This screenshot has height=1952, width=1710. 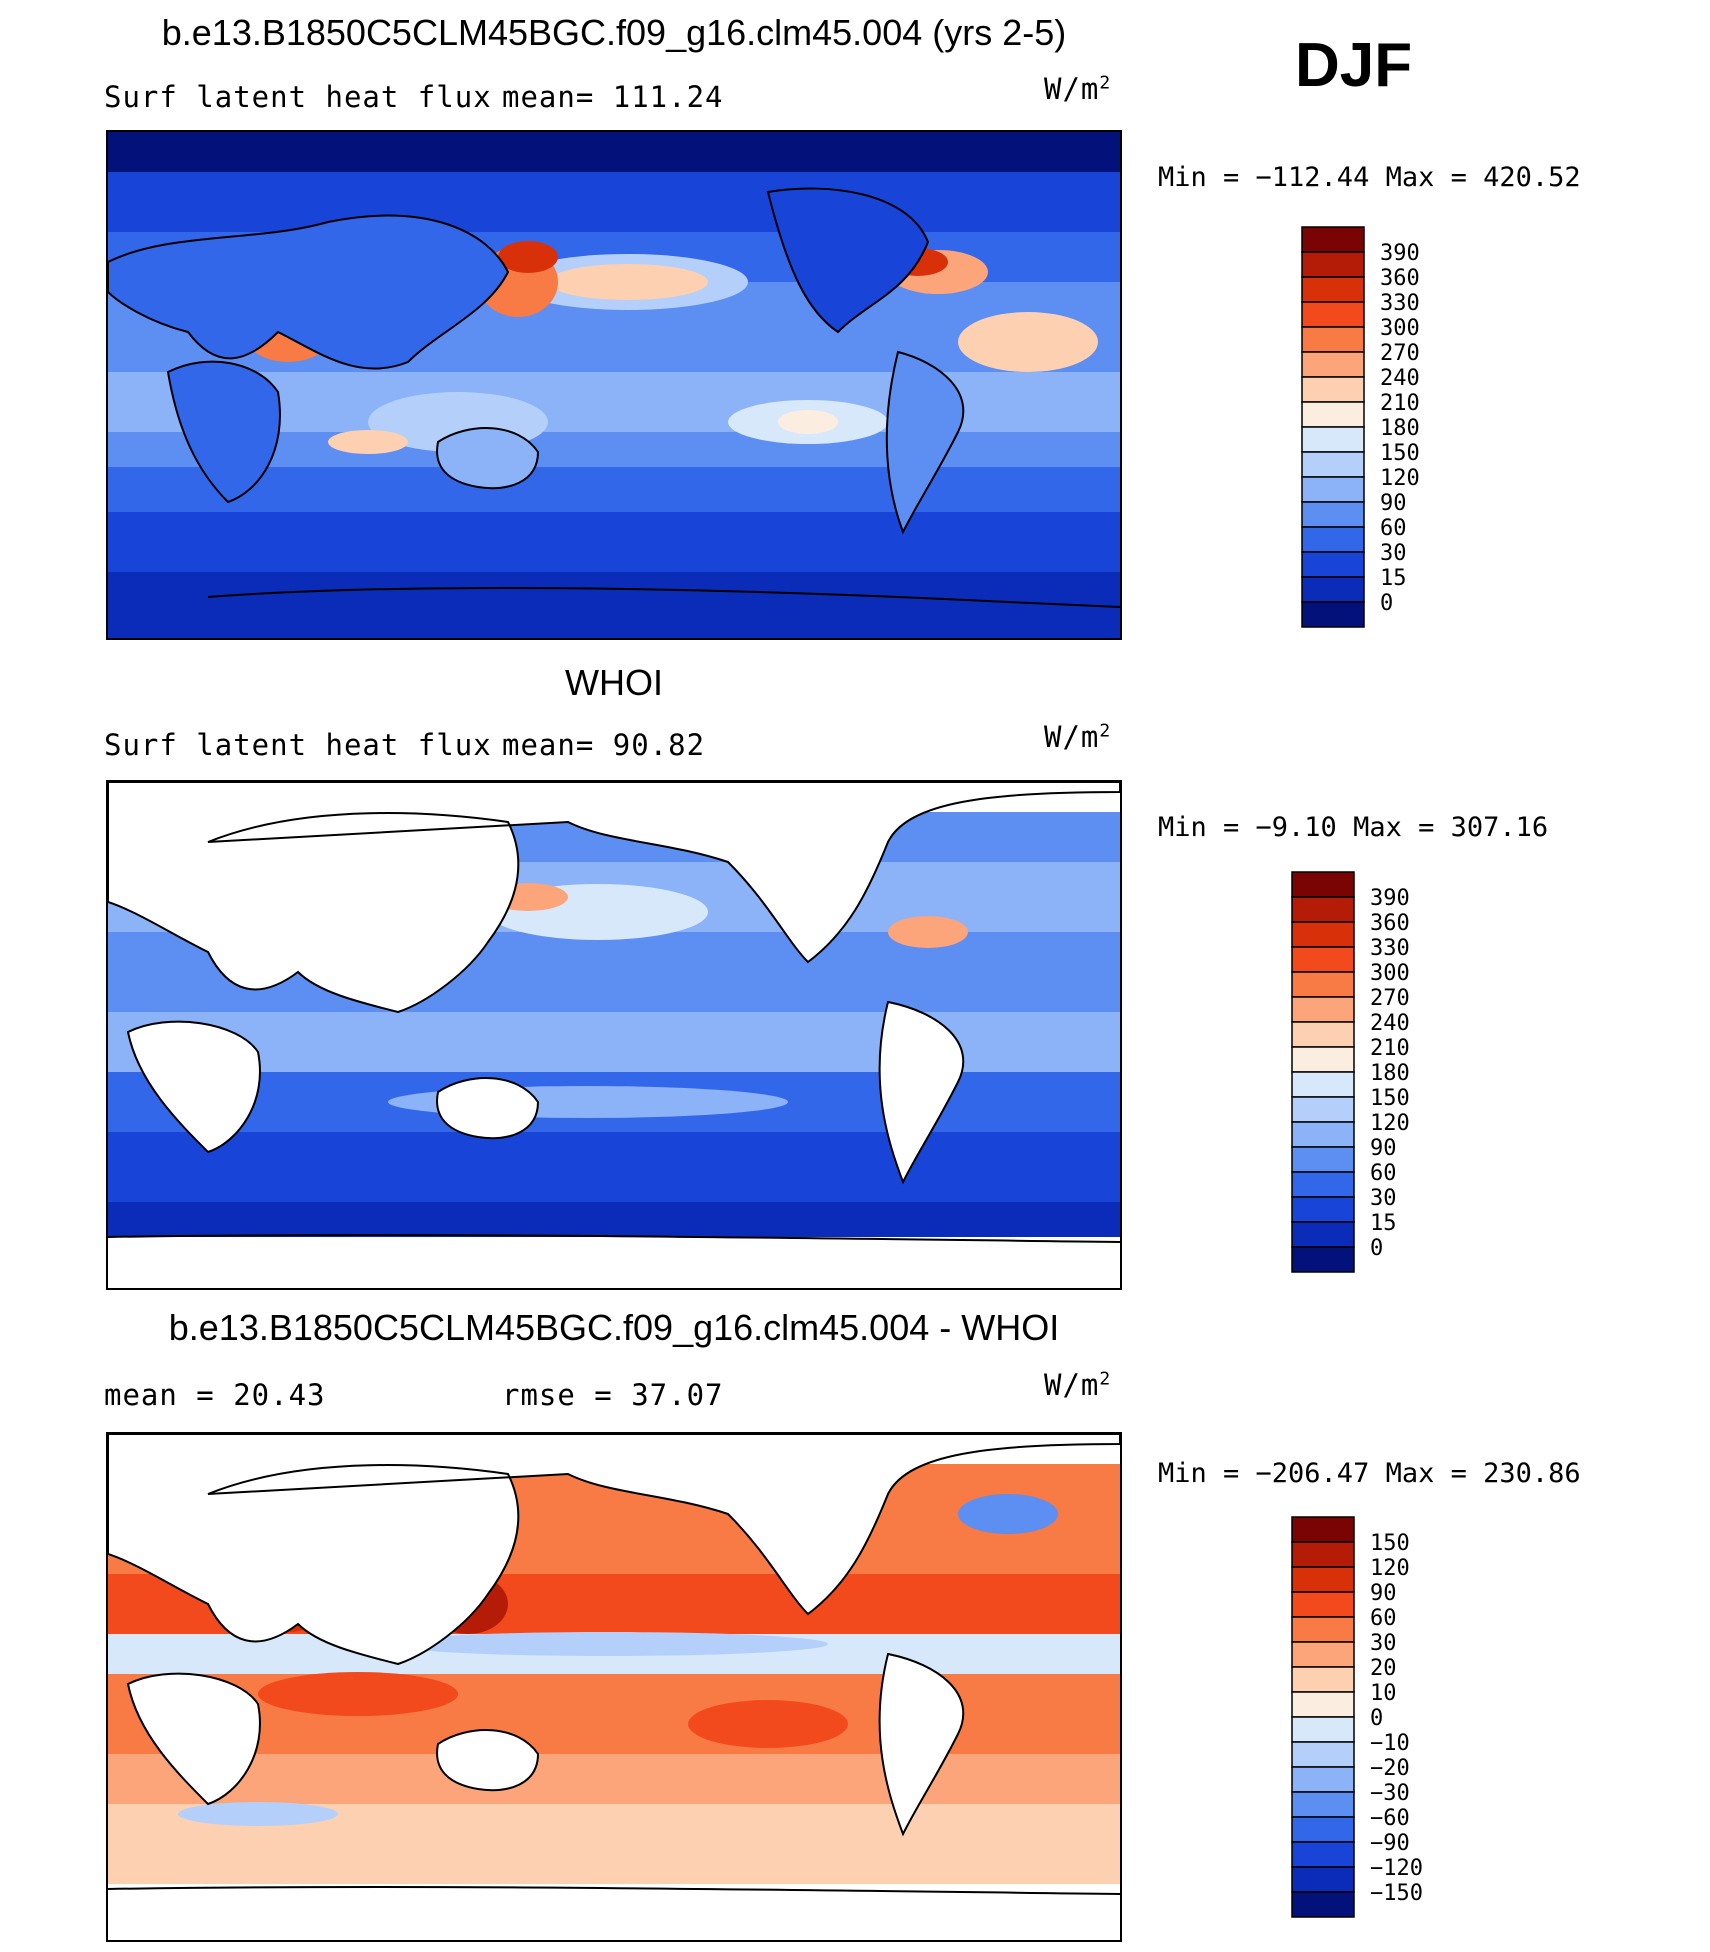 What do you see at coordinates (1383, 1668) in the screenshot?
I see `colorbar-tick-label: 20` at bounding box center [1383, 1668].